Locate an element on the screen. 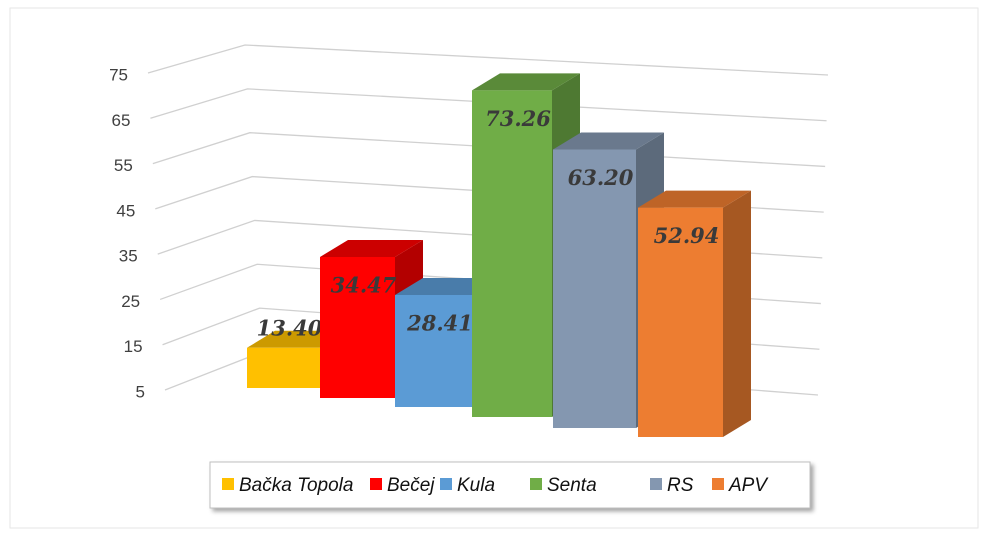 Image resolution: width=988 pixels, height=533 pixels. legend-label: RS is located at coordinates (680, 485).